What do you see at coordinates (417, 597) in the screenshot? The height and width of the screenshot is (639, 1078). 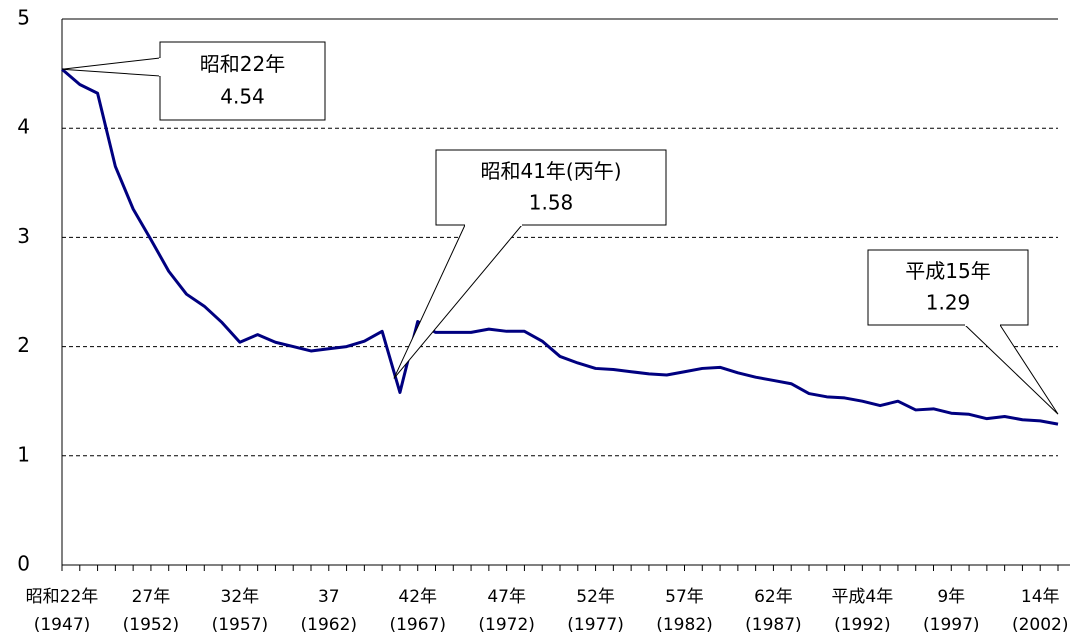 I see `x-tick-label: 42年` at bounding box center [417, 597].